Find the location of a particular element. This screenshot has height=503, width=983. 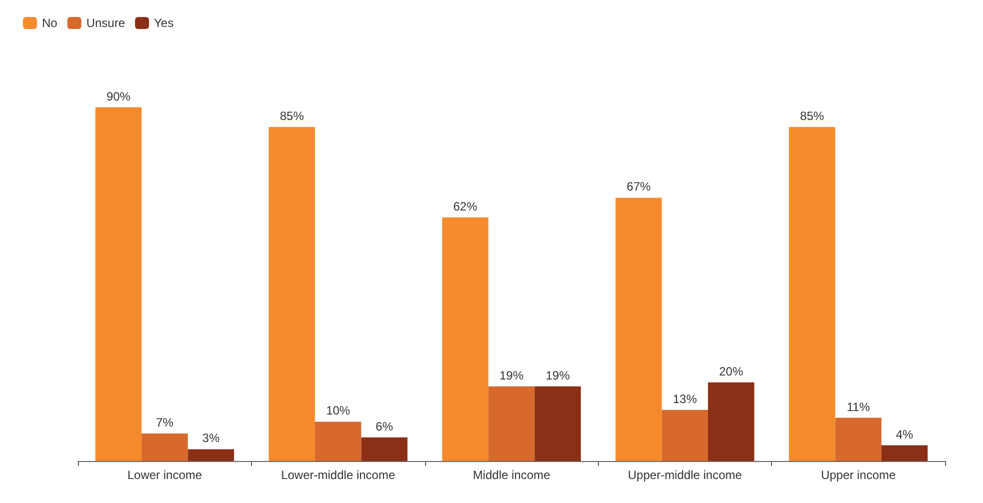

x-tick-label: Middle income is located at coordinates (511, 475).